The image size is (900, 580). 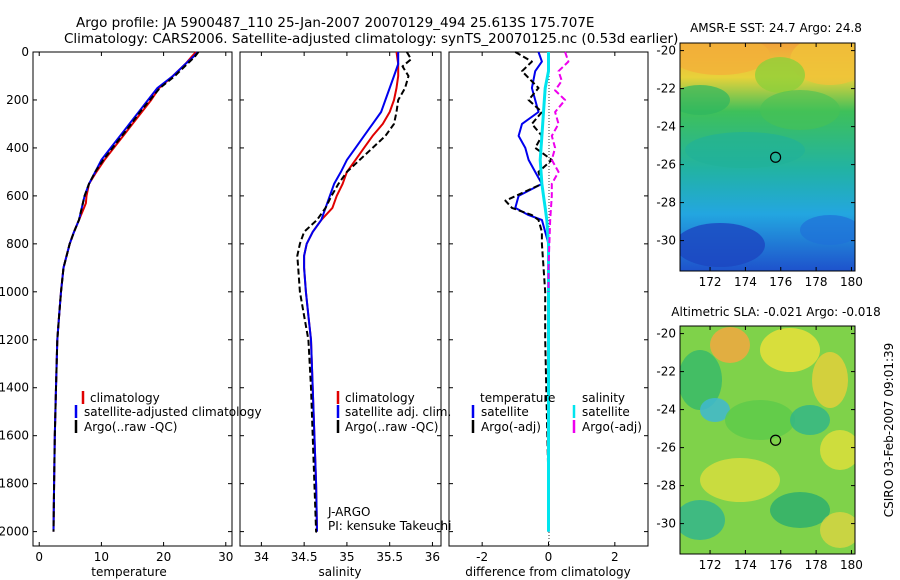 I want to click on x-tick-label: 2, so click(x=615, y=557).